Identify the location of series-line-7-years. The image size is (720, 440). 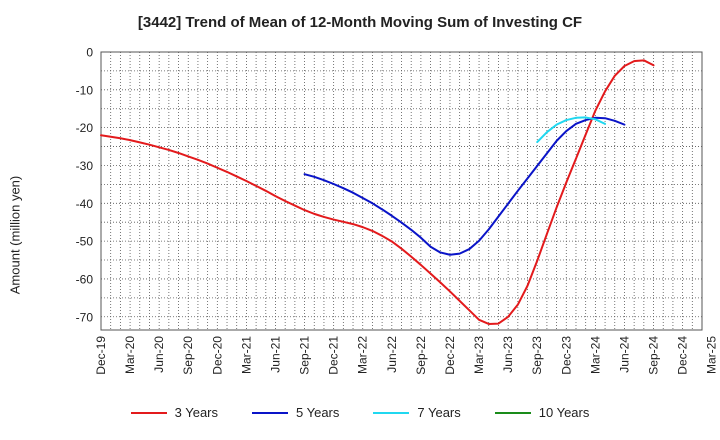
(571, 130).